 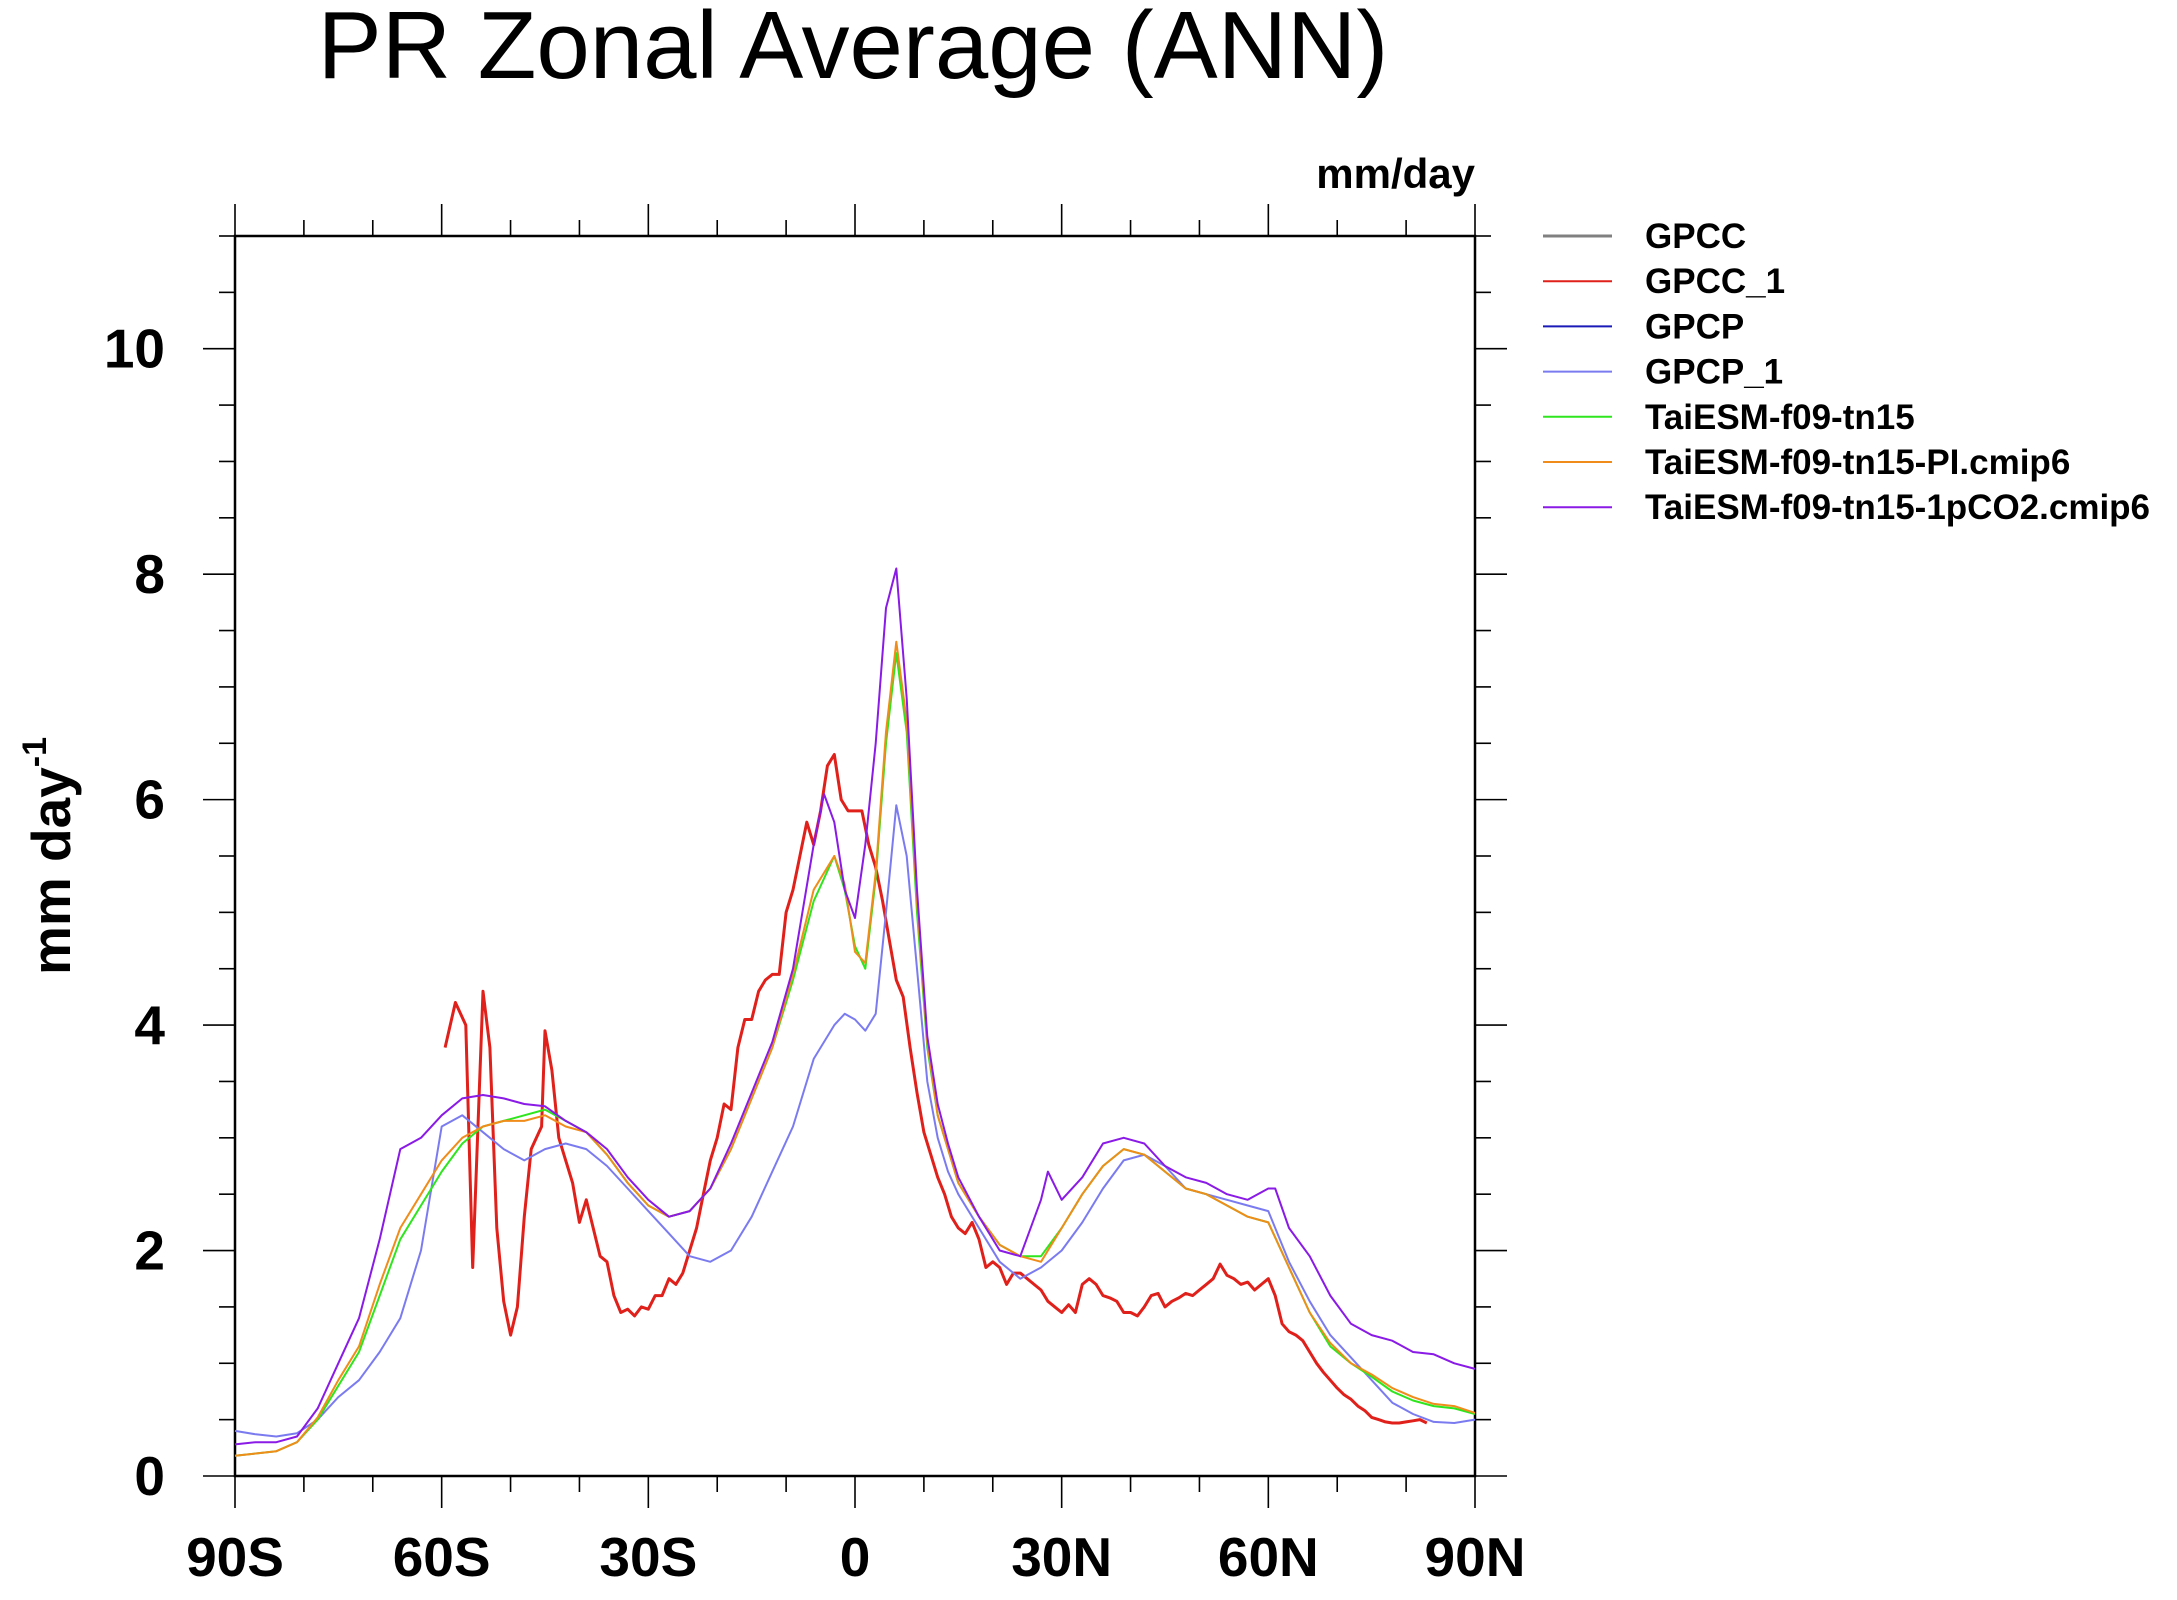 I want to click on legend-label: GPCP, so click(x=1694, y=326).